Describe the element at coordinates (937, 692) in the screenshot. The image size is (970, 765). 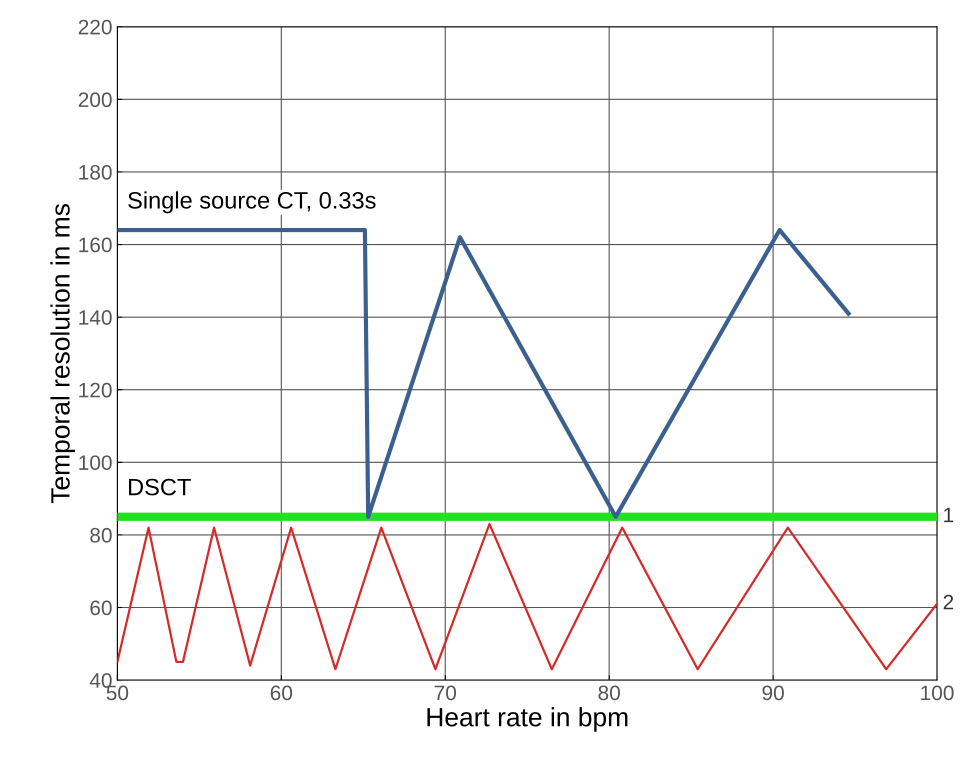
I see `x-tick-label: 100` at that location.